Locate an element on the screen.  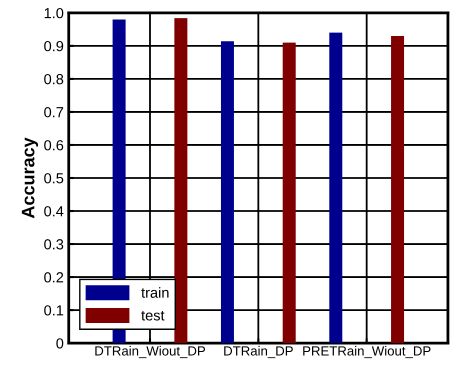
y-tick-label: 1.0 is located at coordinates (54, 13).